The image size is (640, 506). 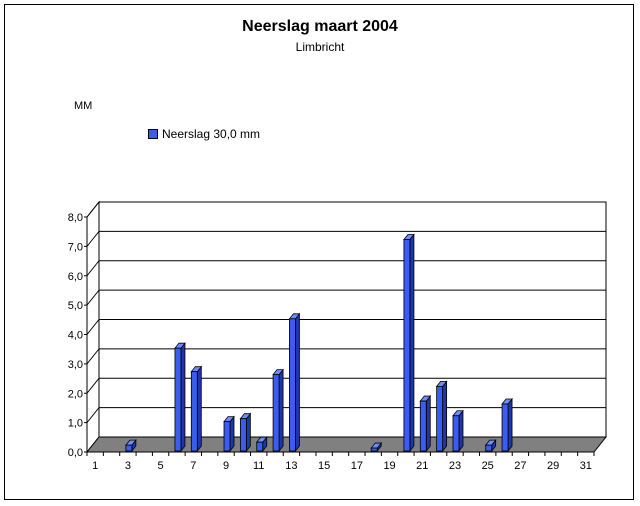 I want to click on x-tick-label: 3, so click(x=128, y=466).